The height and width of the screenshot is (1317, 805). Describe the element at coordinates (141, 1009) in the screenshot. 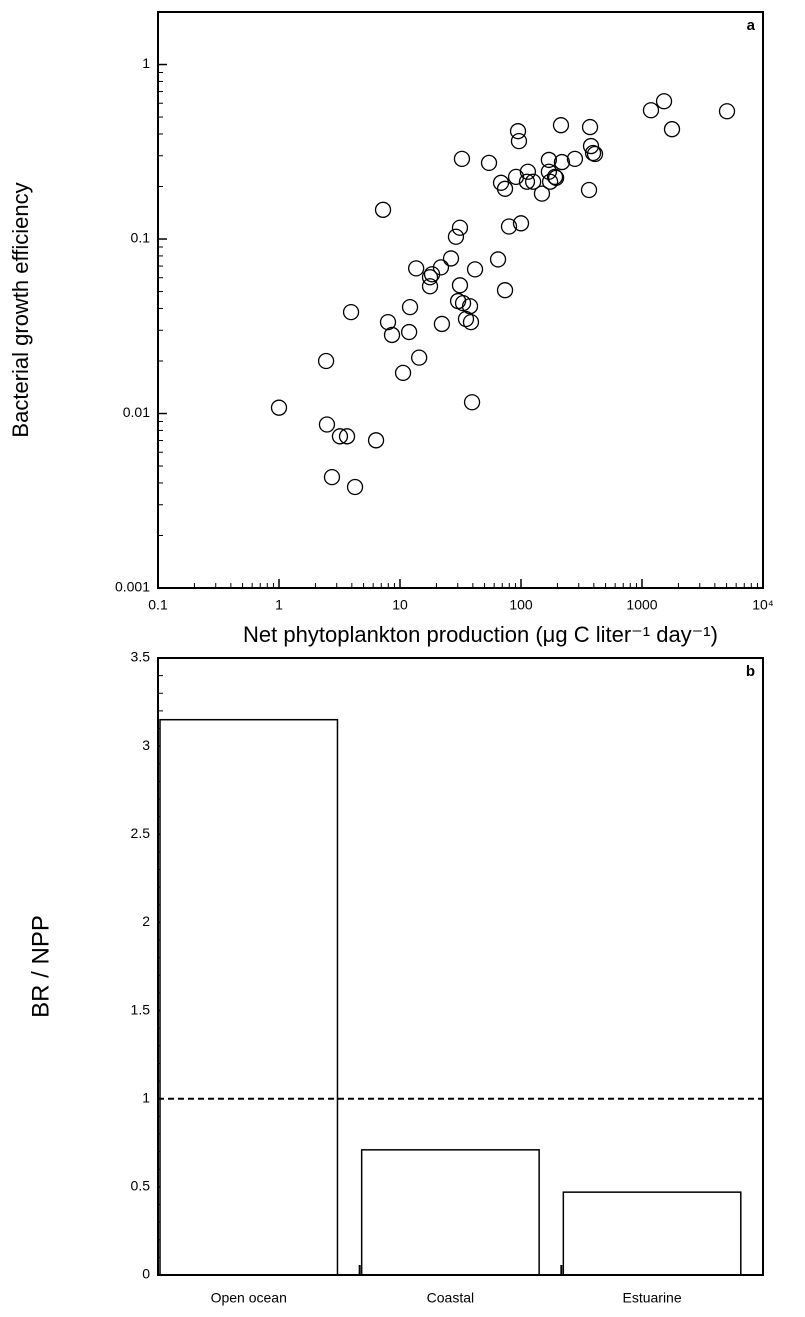

I see `y-tick-label: 1.5` at that location.